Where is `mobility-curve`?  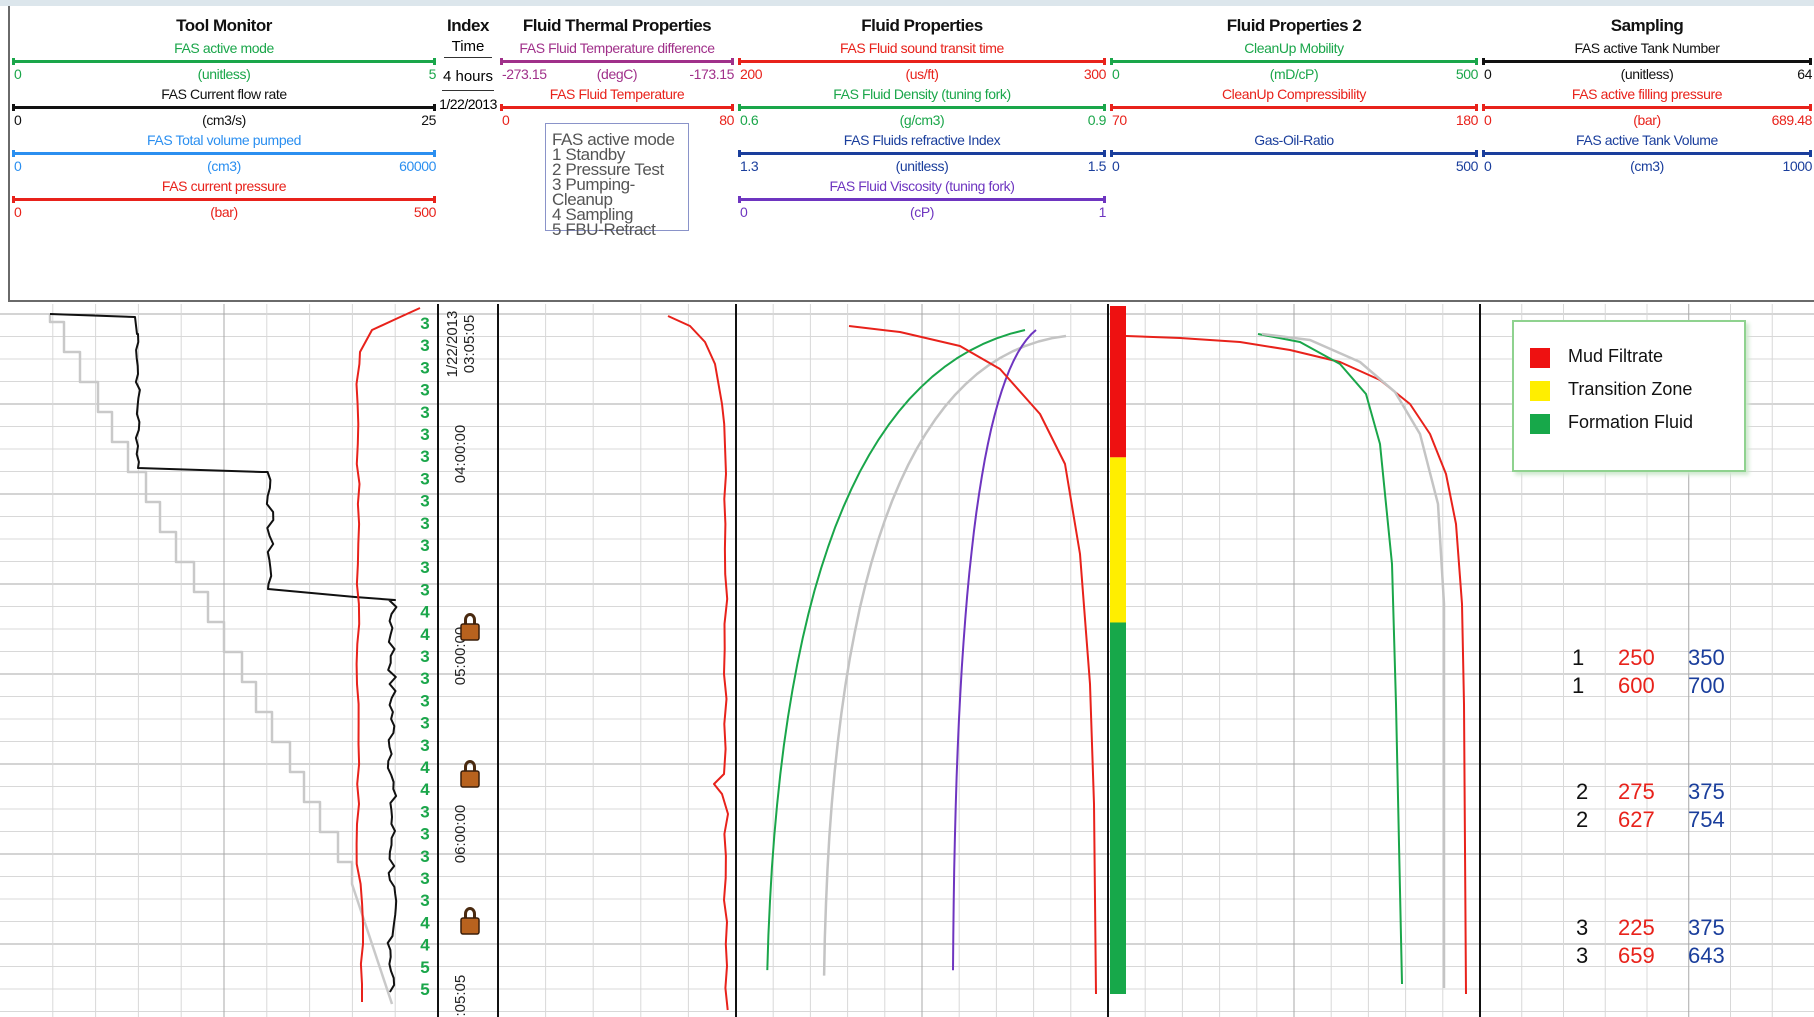 mobility-curve is located at coordinates (1330, 659).